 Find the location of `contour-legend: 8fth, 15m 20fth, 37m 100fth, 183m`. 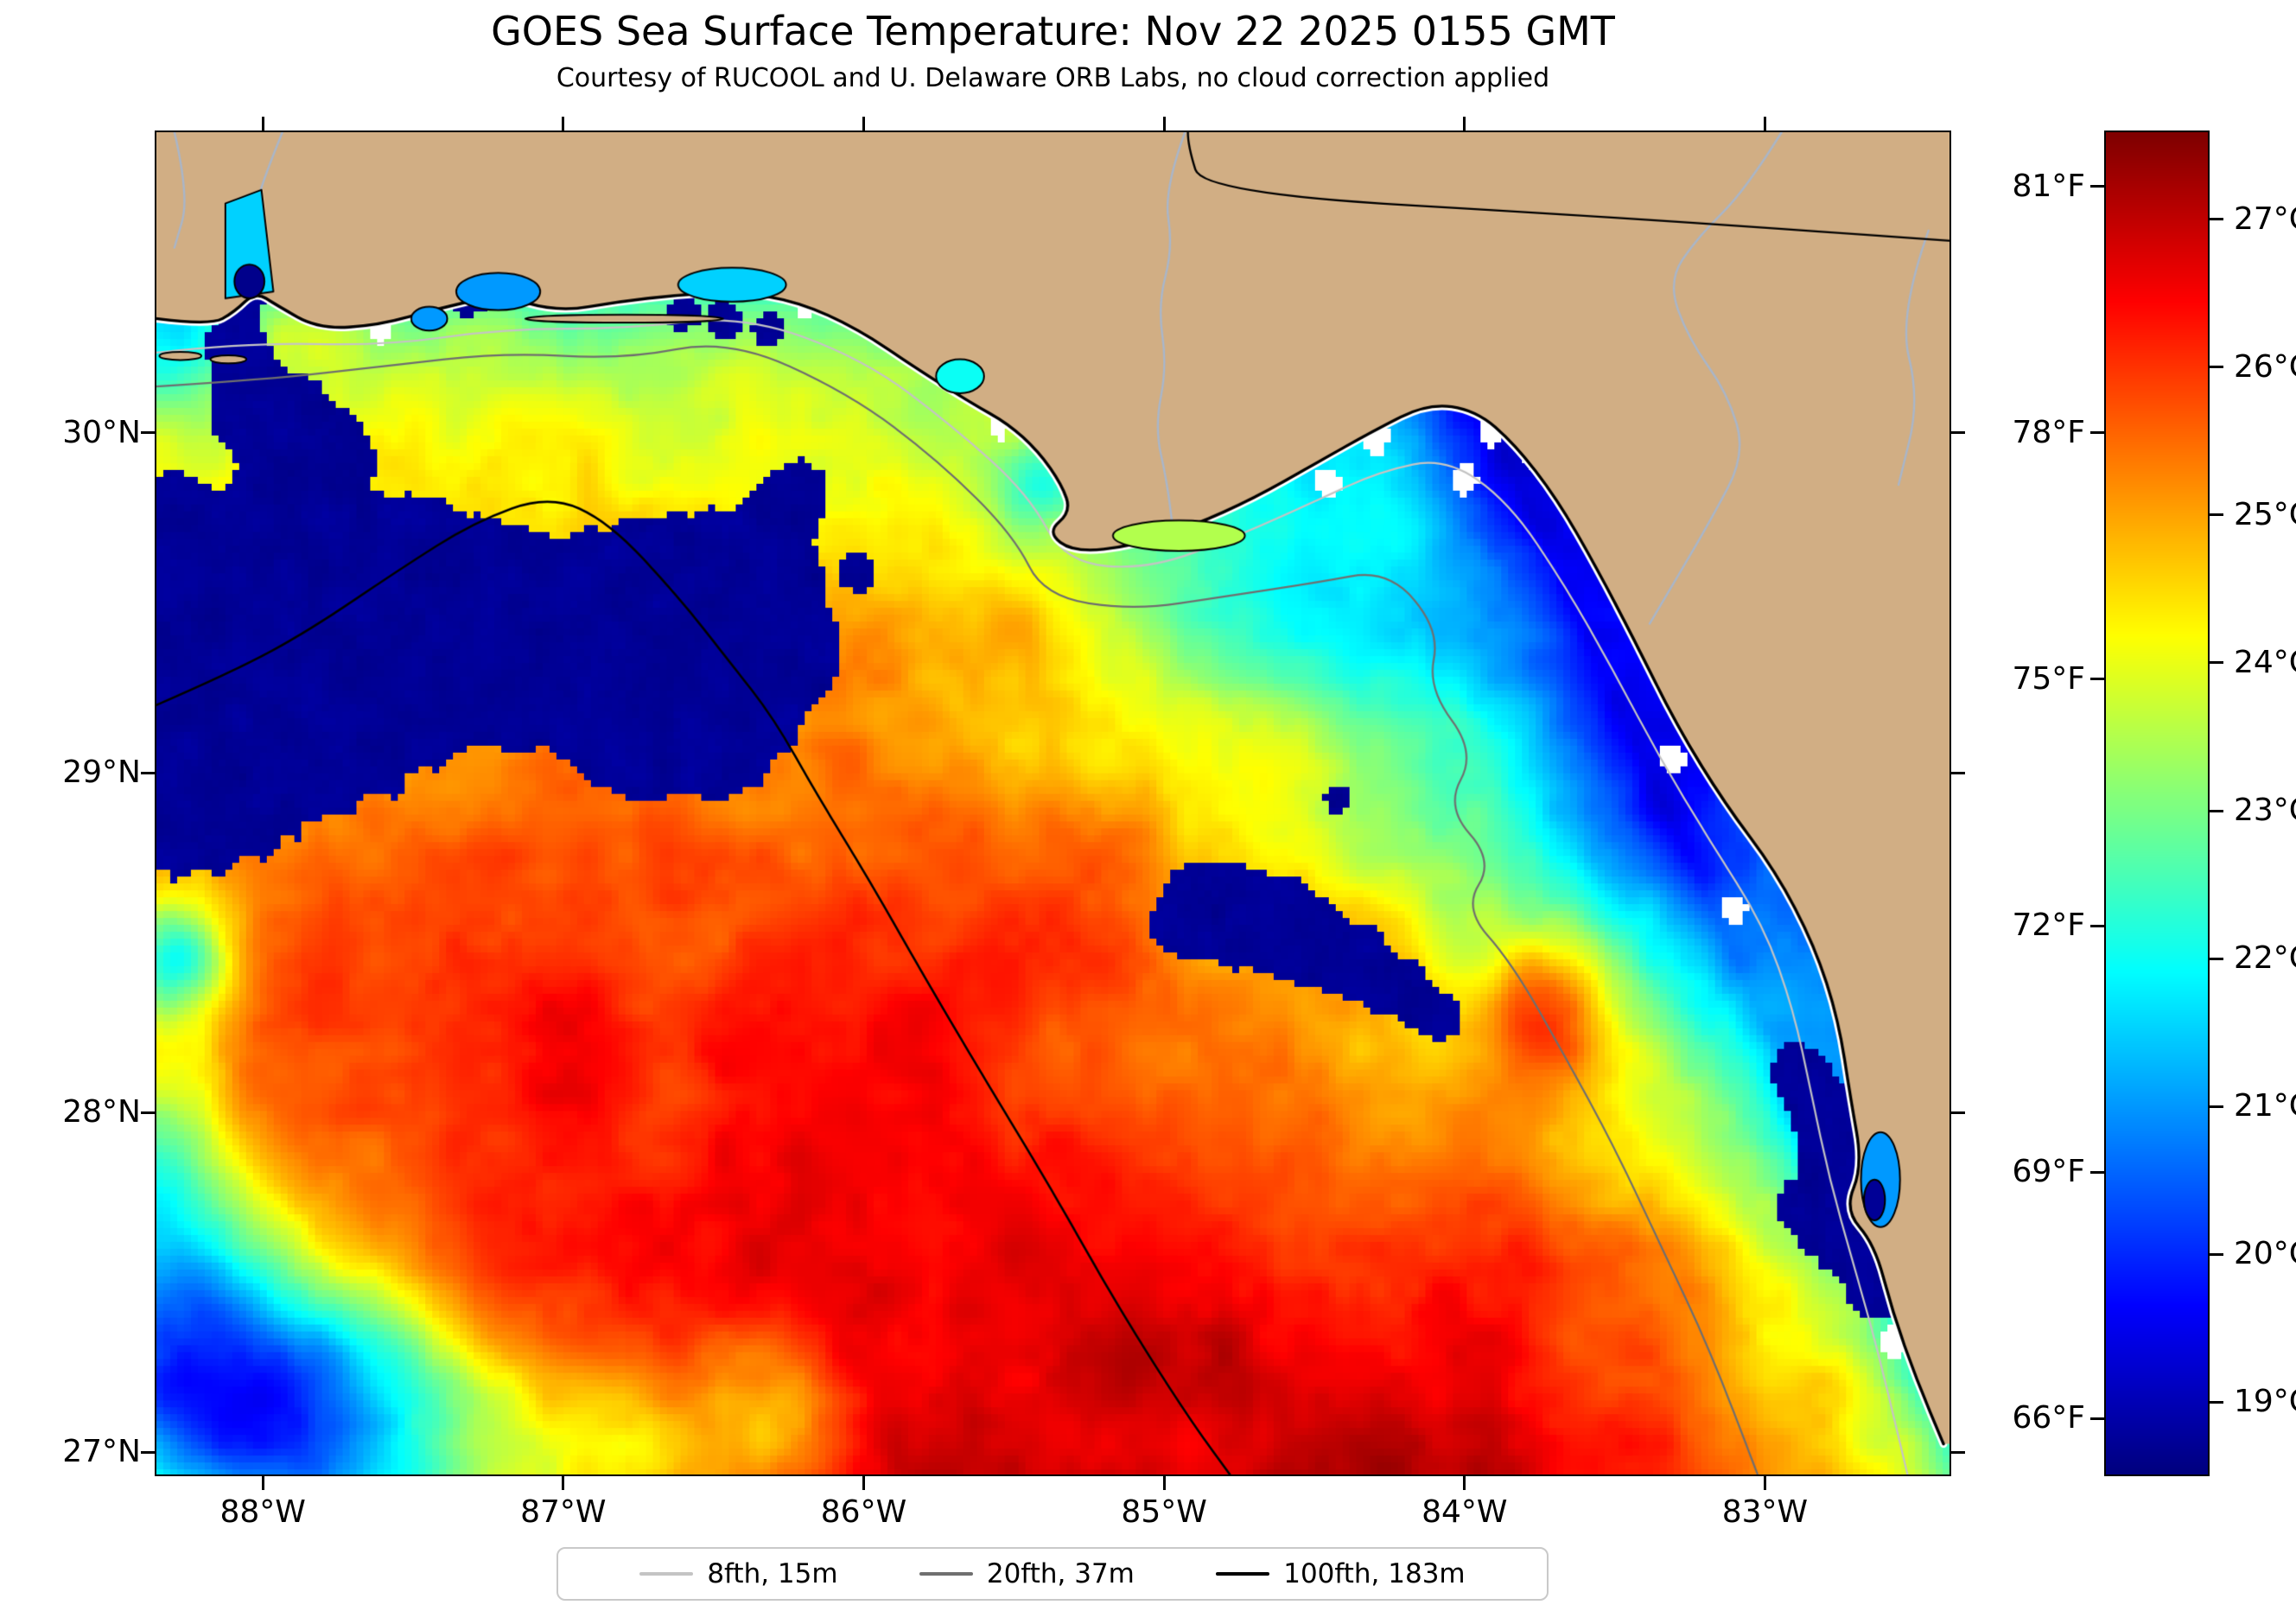

contour-legend: 8fth, 15m 20fth, 37m 100fth, 183m is located at coordinates (1053, 1574).